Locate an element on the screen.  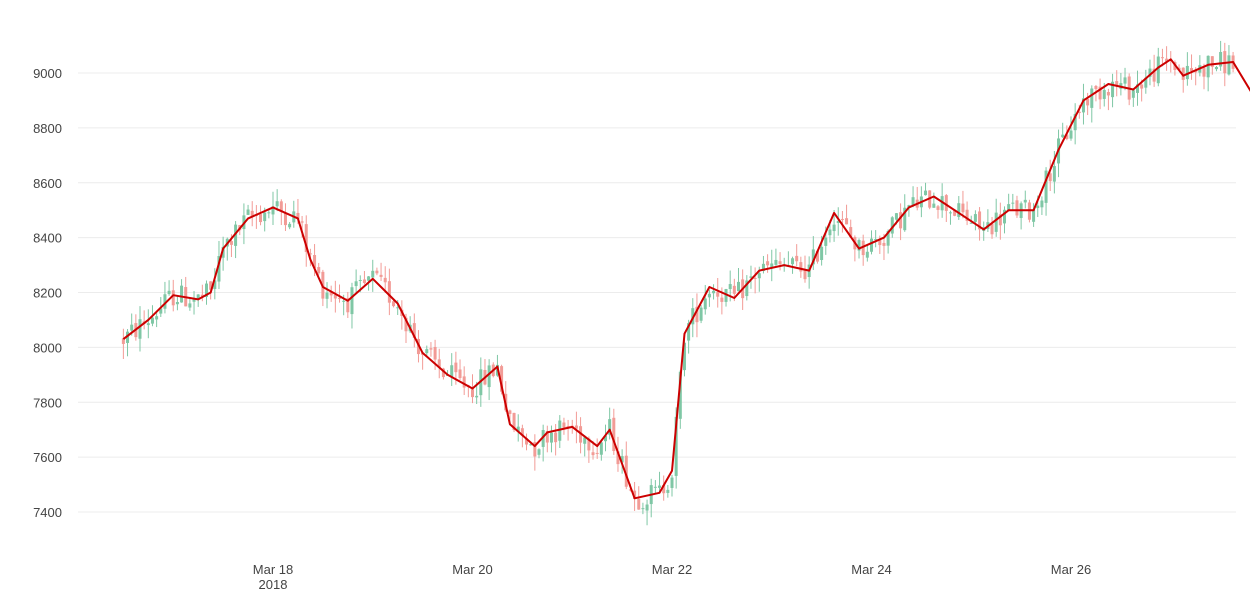
x-tick-label: Mar 20 is located at coordinates (472, 569).